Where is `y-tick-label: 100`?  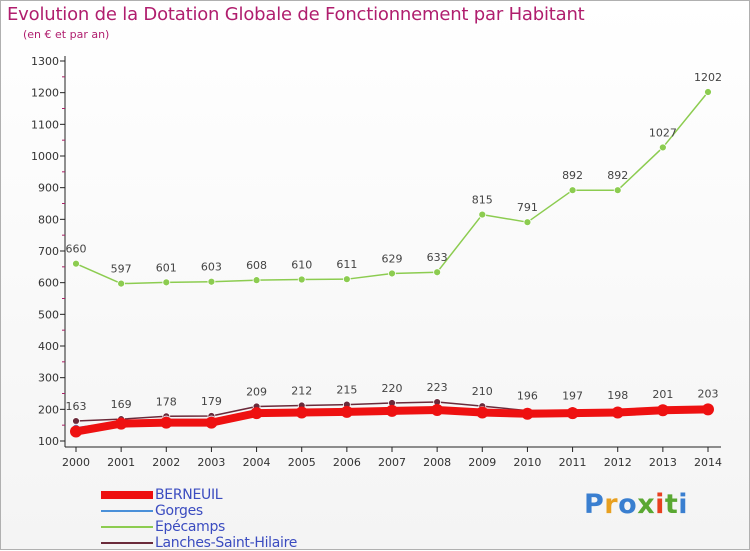 y-tick-label: 100 is located at coordinates (48, 441).